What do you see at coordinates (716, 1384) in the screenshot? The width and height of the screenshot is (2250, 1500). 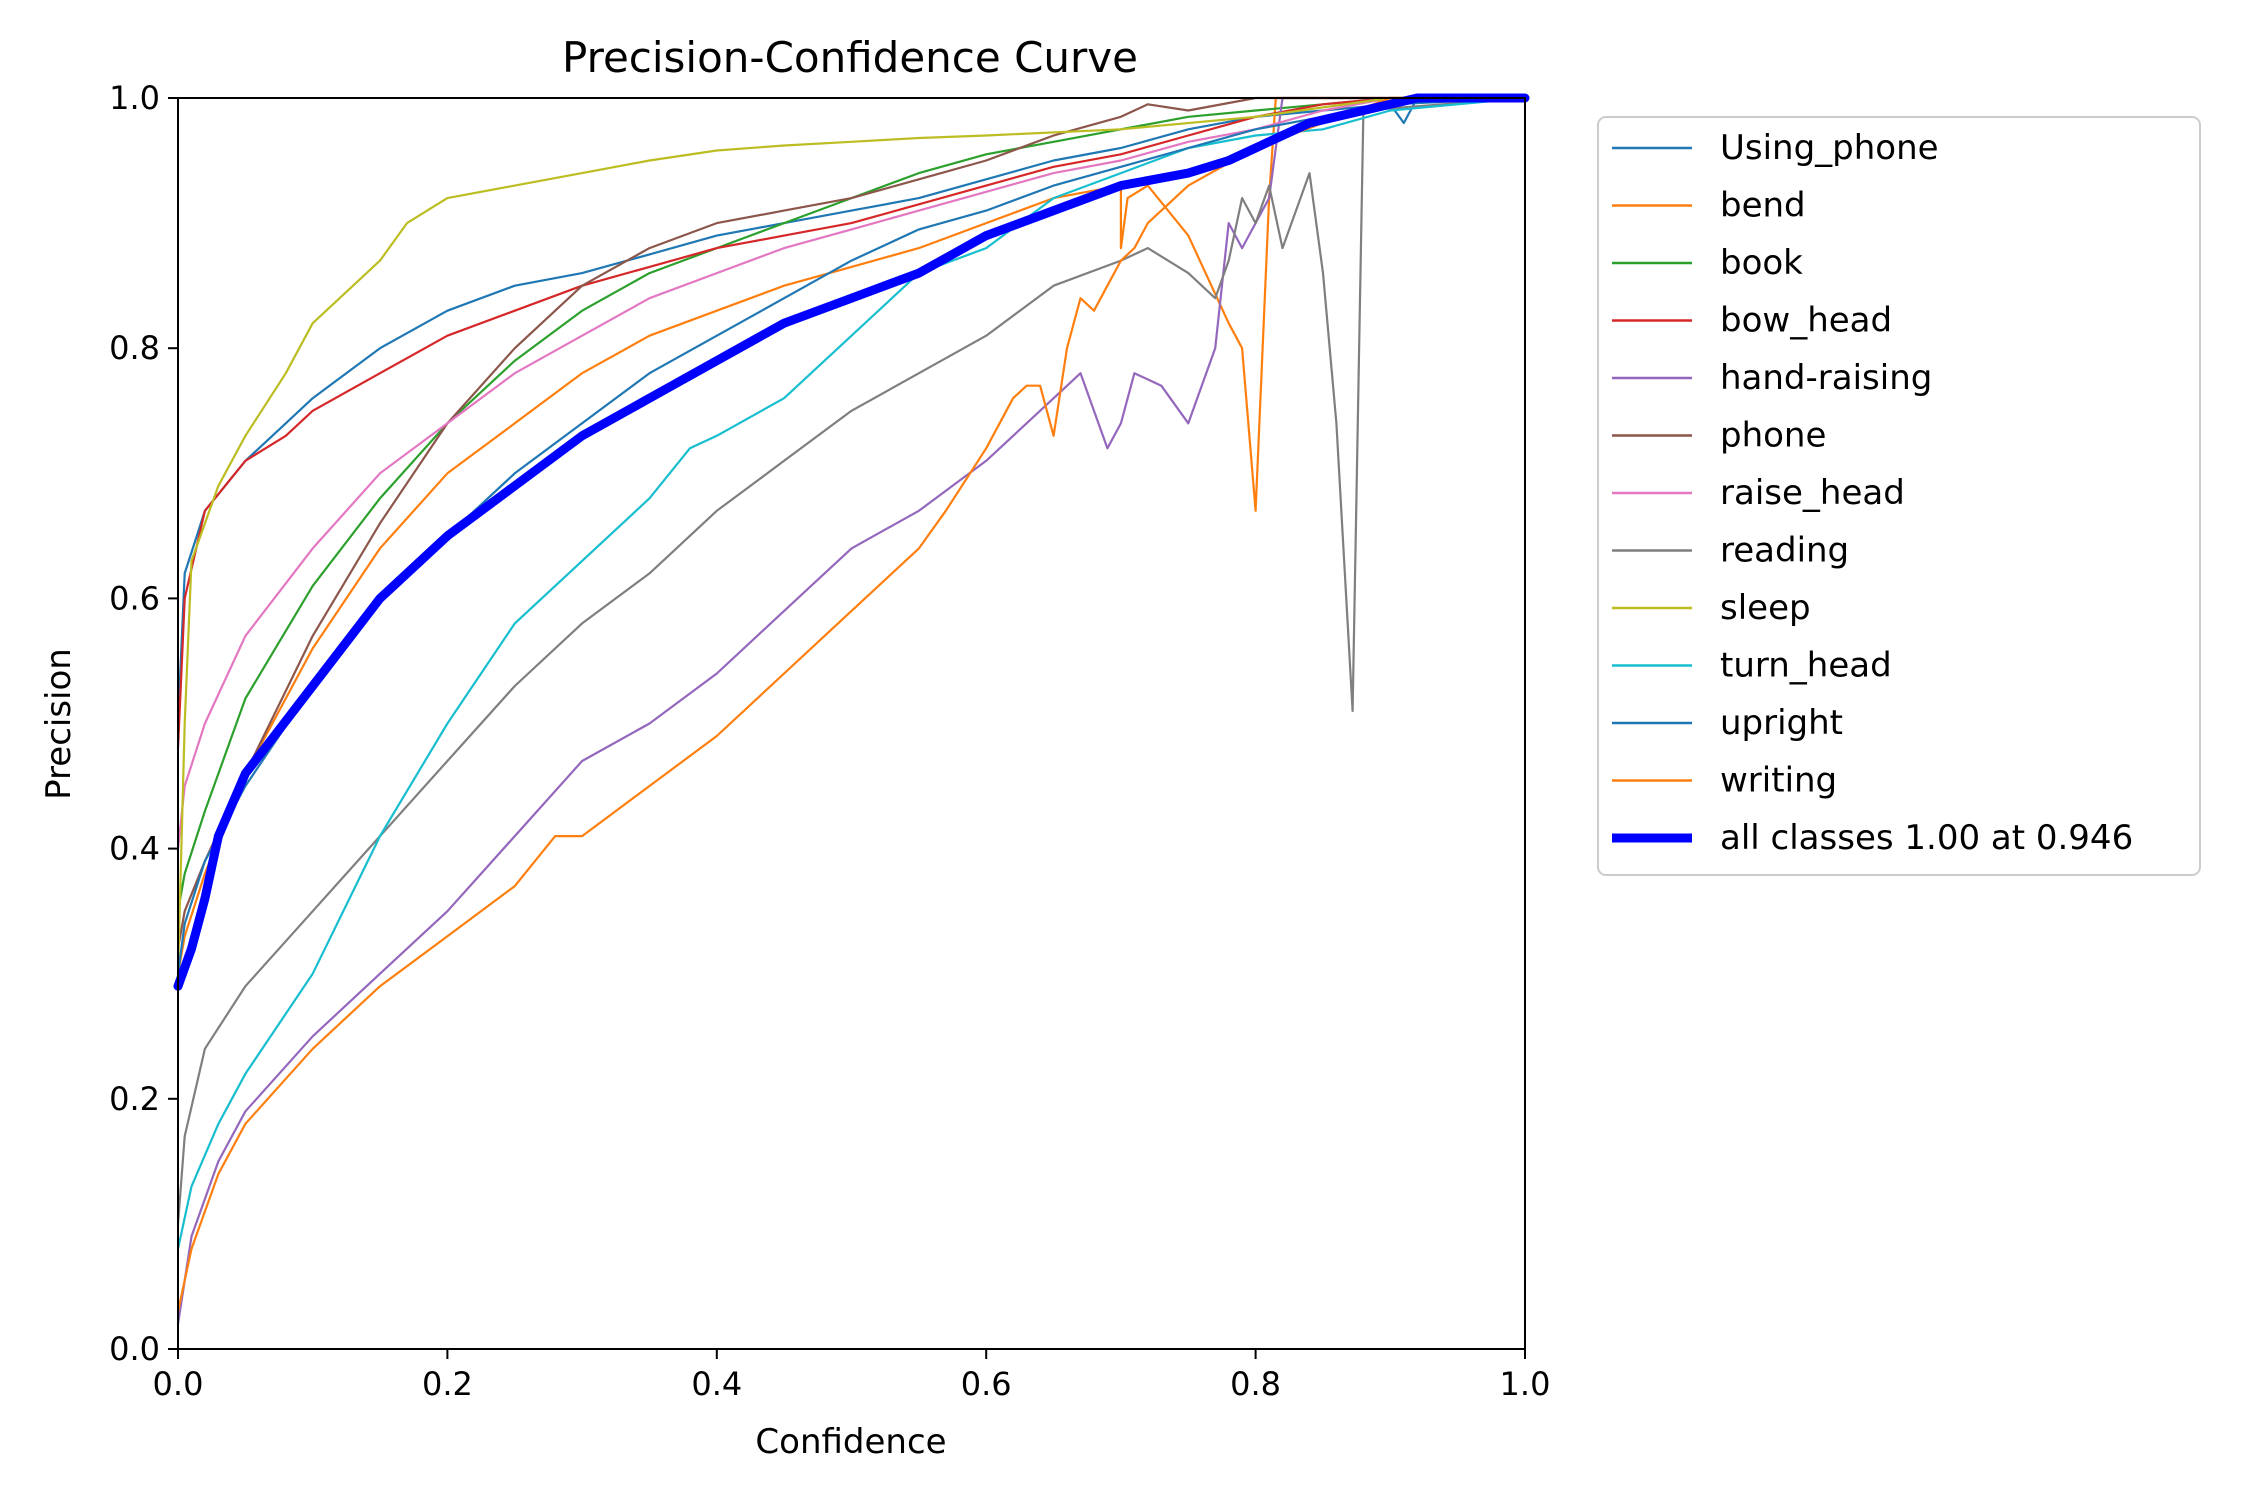 I see `x-tick-label: 0.4` at bounding box center [716, 1384].